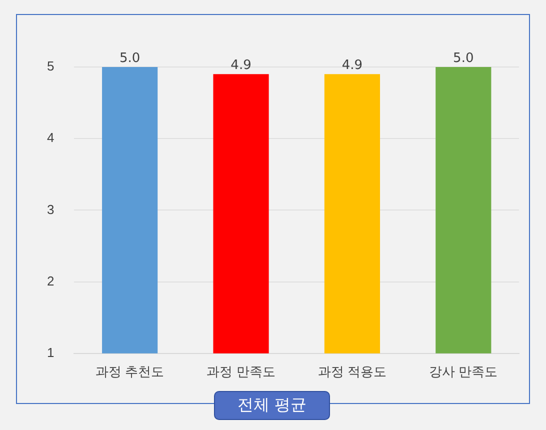 The width and height of the screenshot is (546, 430). I want to click on text: 전체 평균, so click(272, 405).